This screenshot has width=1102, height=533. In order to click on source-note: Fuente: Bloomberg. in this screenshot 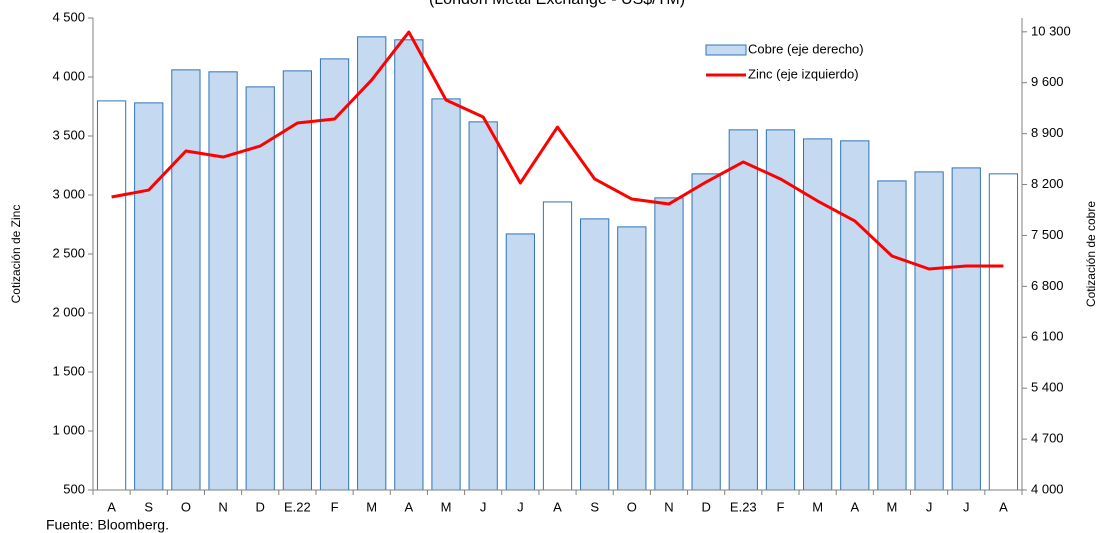, I will do `click(107, 525)`.